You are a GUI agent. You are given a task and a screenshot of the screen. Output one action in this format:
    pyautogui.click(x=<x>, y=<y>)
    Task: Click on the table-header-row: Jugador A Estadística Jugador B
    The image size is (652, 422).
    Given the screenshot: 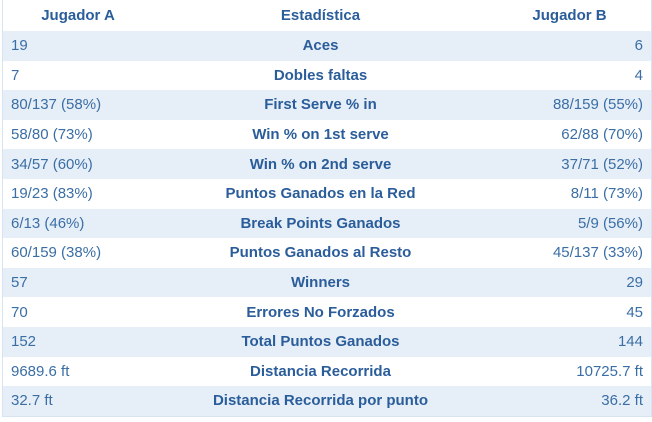 What is the action you would take?
    pyautogui.click(x=327, y=15)
    